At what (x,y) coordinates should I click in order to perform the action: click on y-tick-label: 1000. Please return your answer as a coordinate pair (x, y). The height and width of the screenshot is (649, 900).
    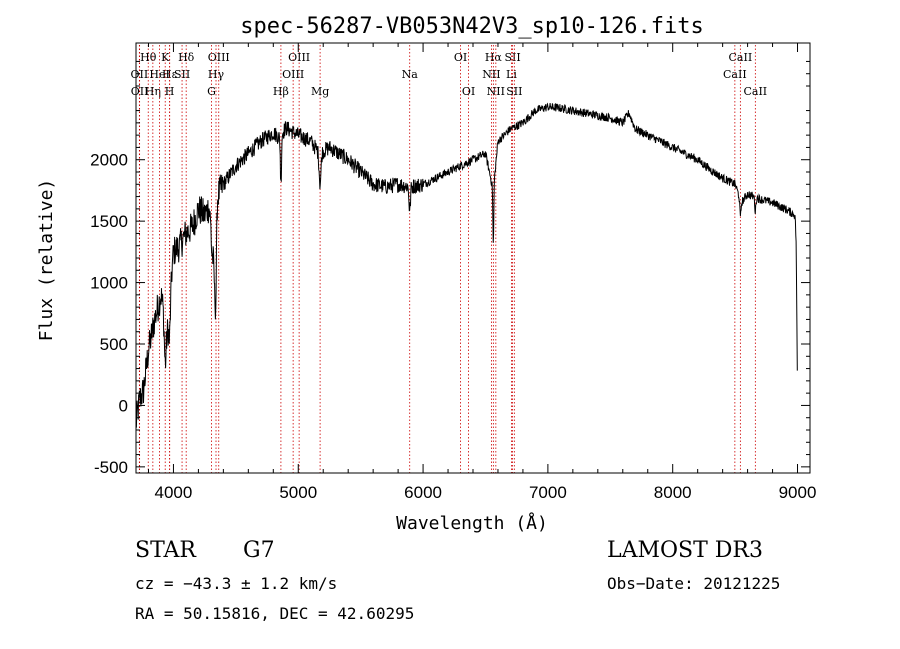
    Looking at the image, I should click on (109, 283).